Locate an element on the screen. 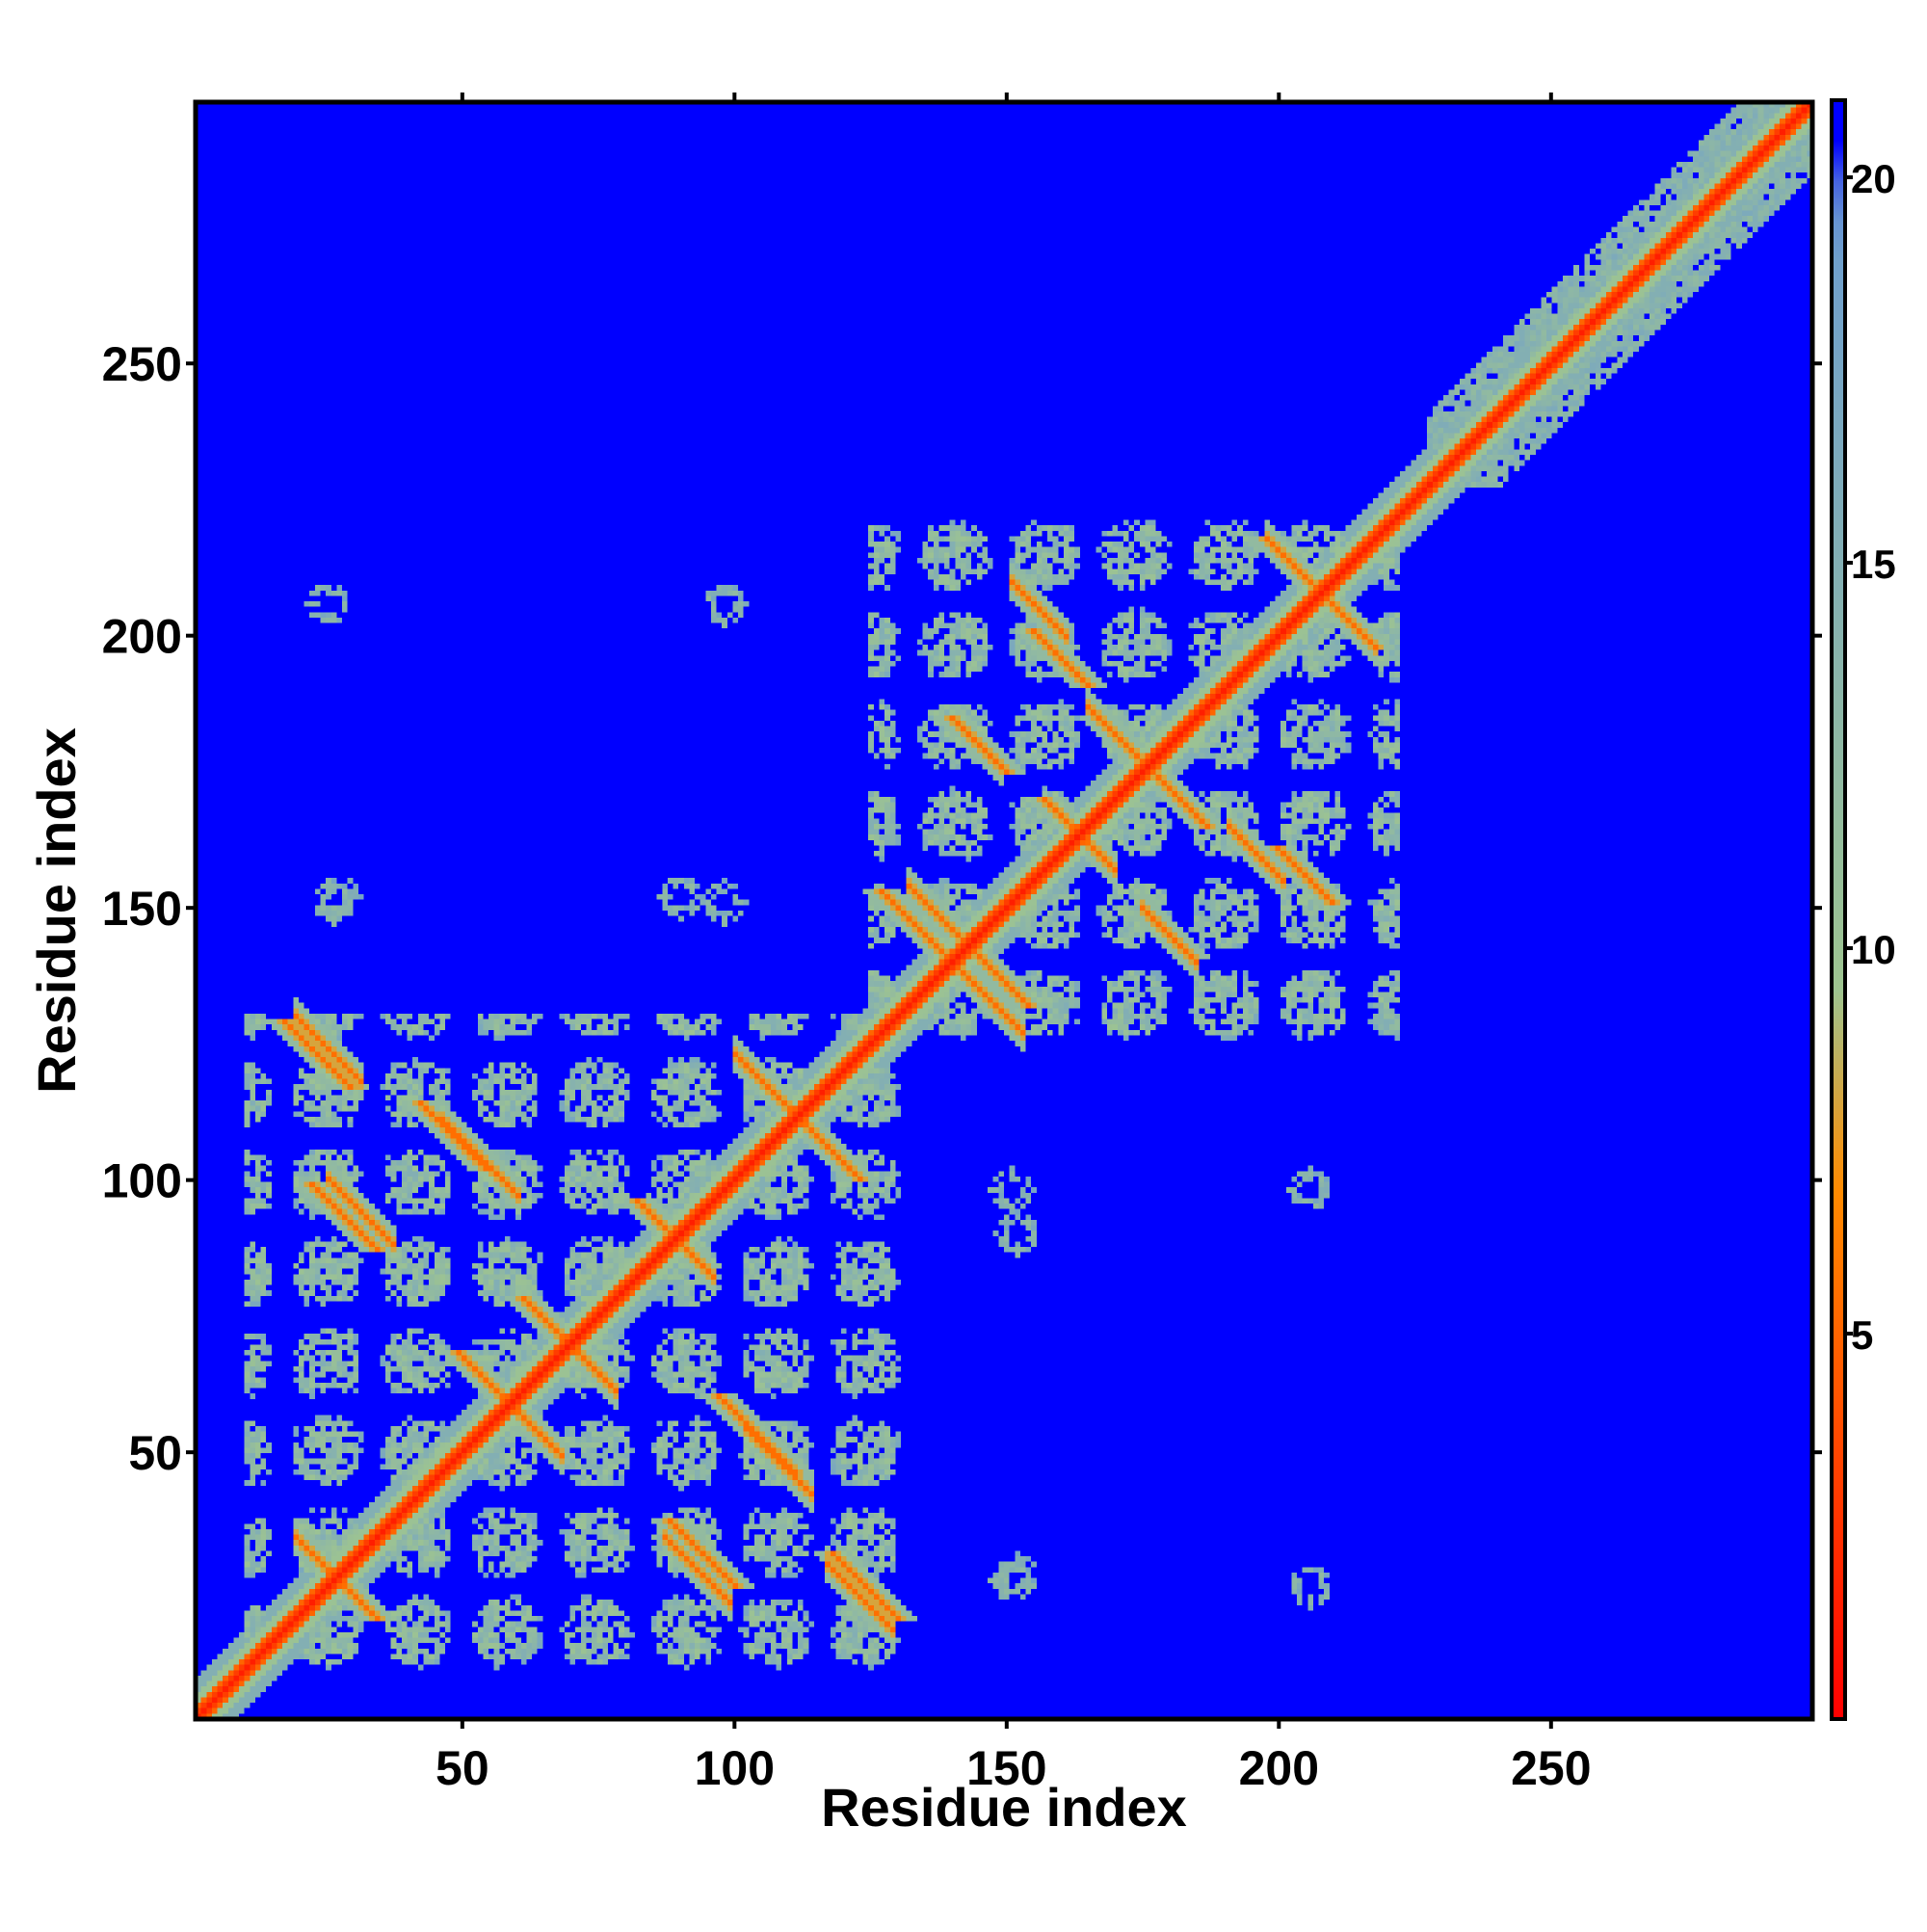 This screenshot has width=1927, height=1932. x-axis-title: Residue index is located at coordinates (1004, 1807).